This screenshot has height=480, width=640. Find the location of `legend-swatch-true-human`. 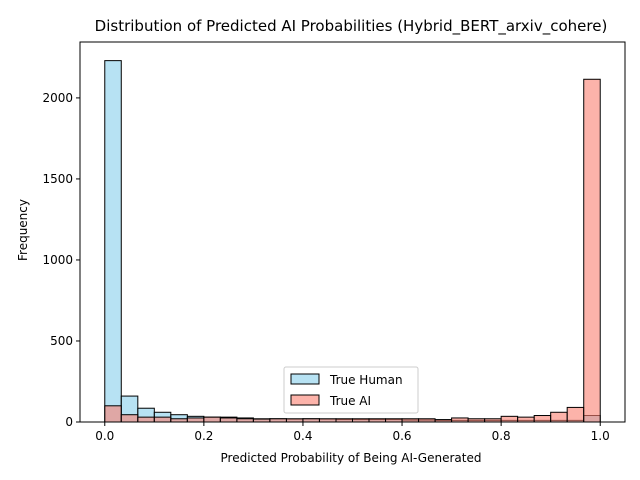

legend-swatch-true-human is located at coordinates (305, 379).